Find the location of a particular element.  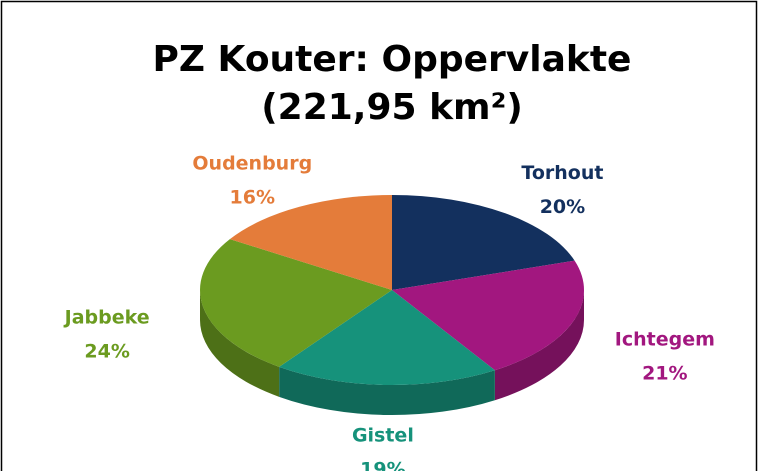

slice-value-label: 20% is located at coordinates (562, 207).